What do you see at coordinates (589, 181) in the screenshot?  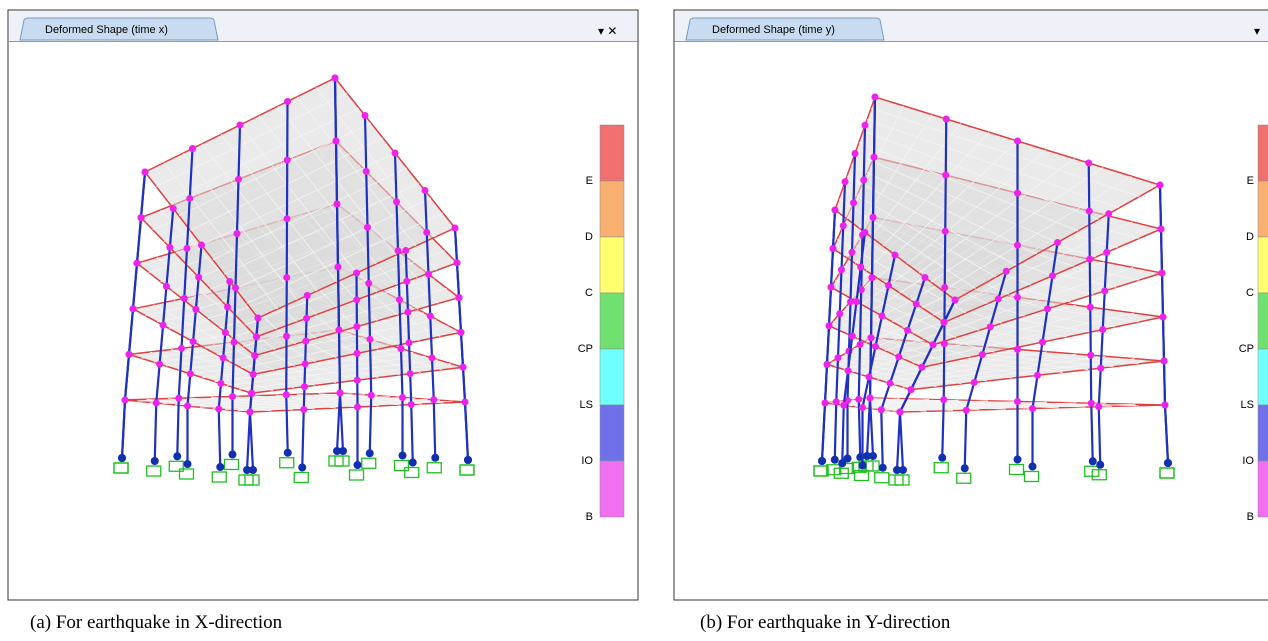 I see `legend-label: E` at bounding box center [589, 181].